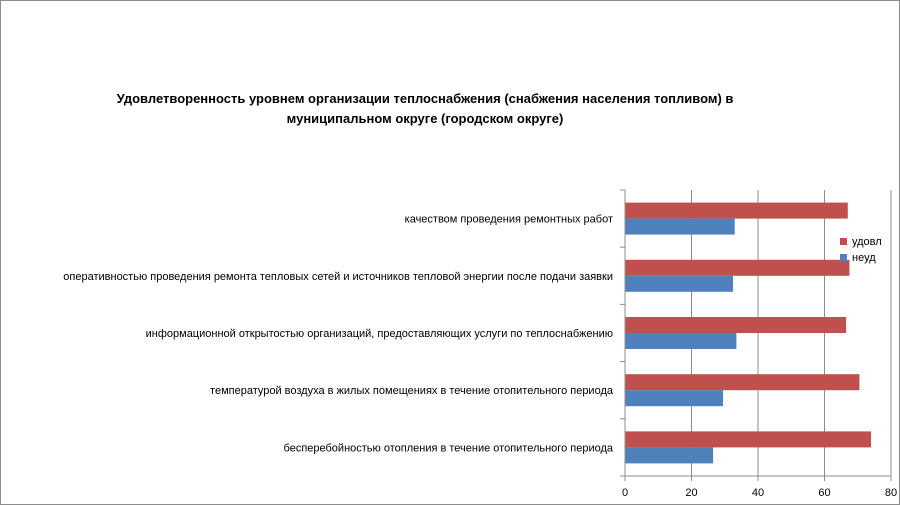  Describe the element at coordinates (669, 455) in the screenshot. I see `bar-неуд-5` at that location.